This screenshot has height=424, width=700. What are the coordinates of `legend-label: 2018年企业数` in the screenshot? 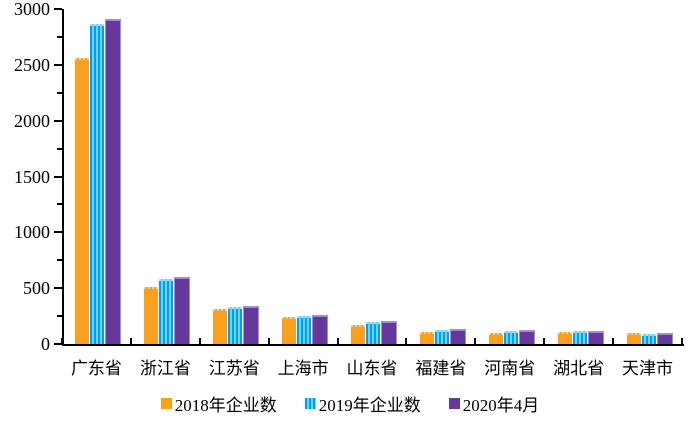 It's located at (225, 405).